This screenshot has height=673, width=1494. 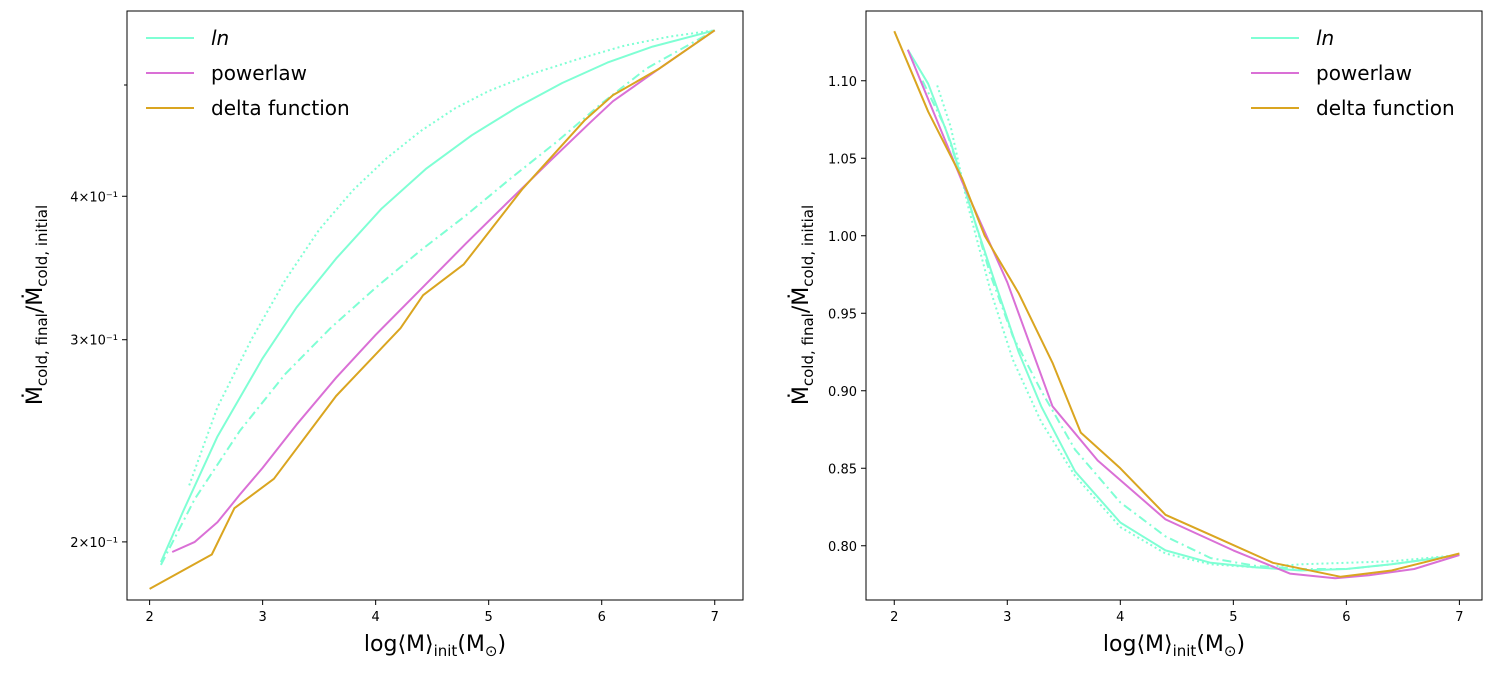 I want to click on left-plot-ylabel: Ṁcold, final/Ṁcold, initial, so click(x=36, y=305).